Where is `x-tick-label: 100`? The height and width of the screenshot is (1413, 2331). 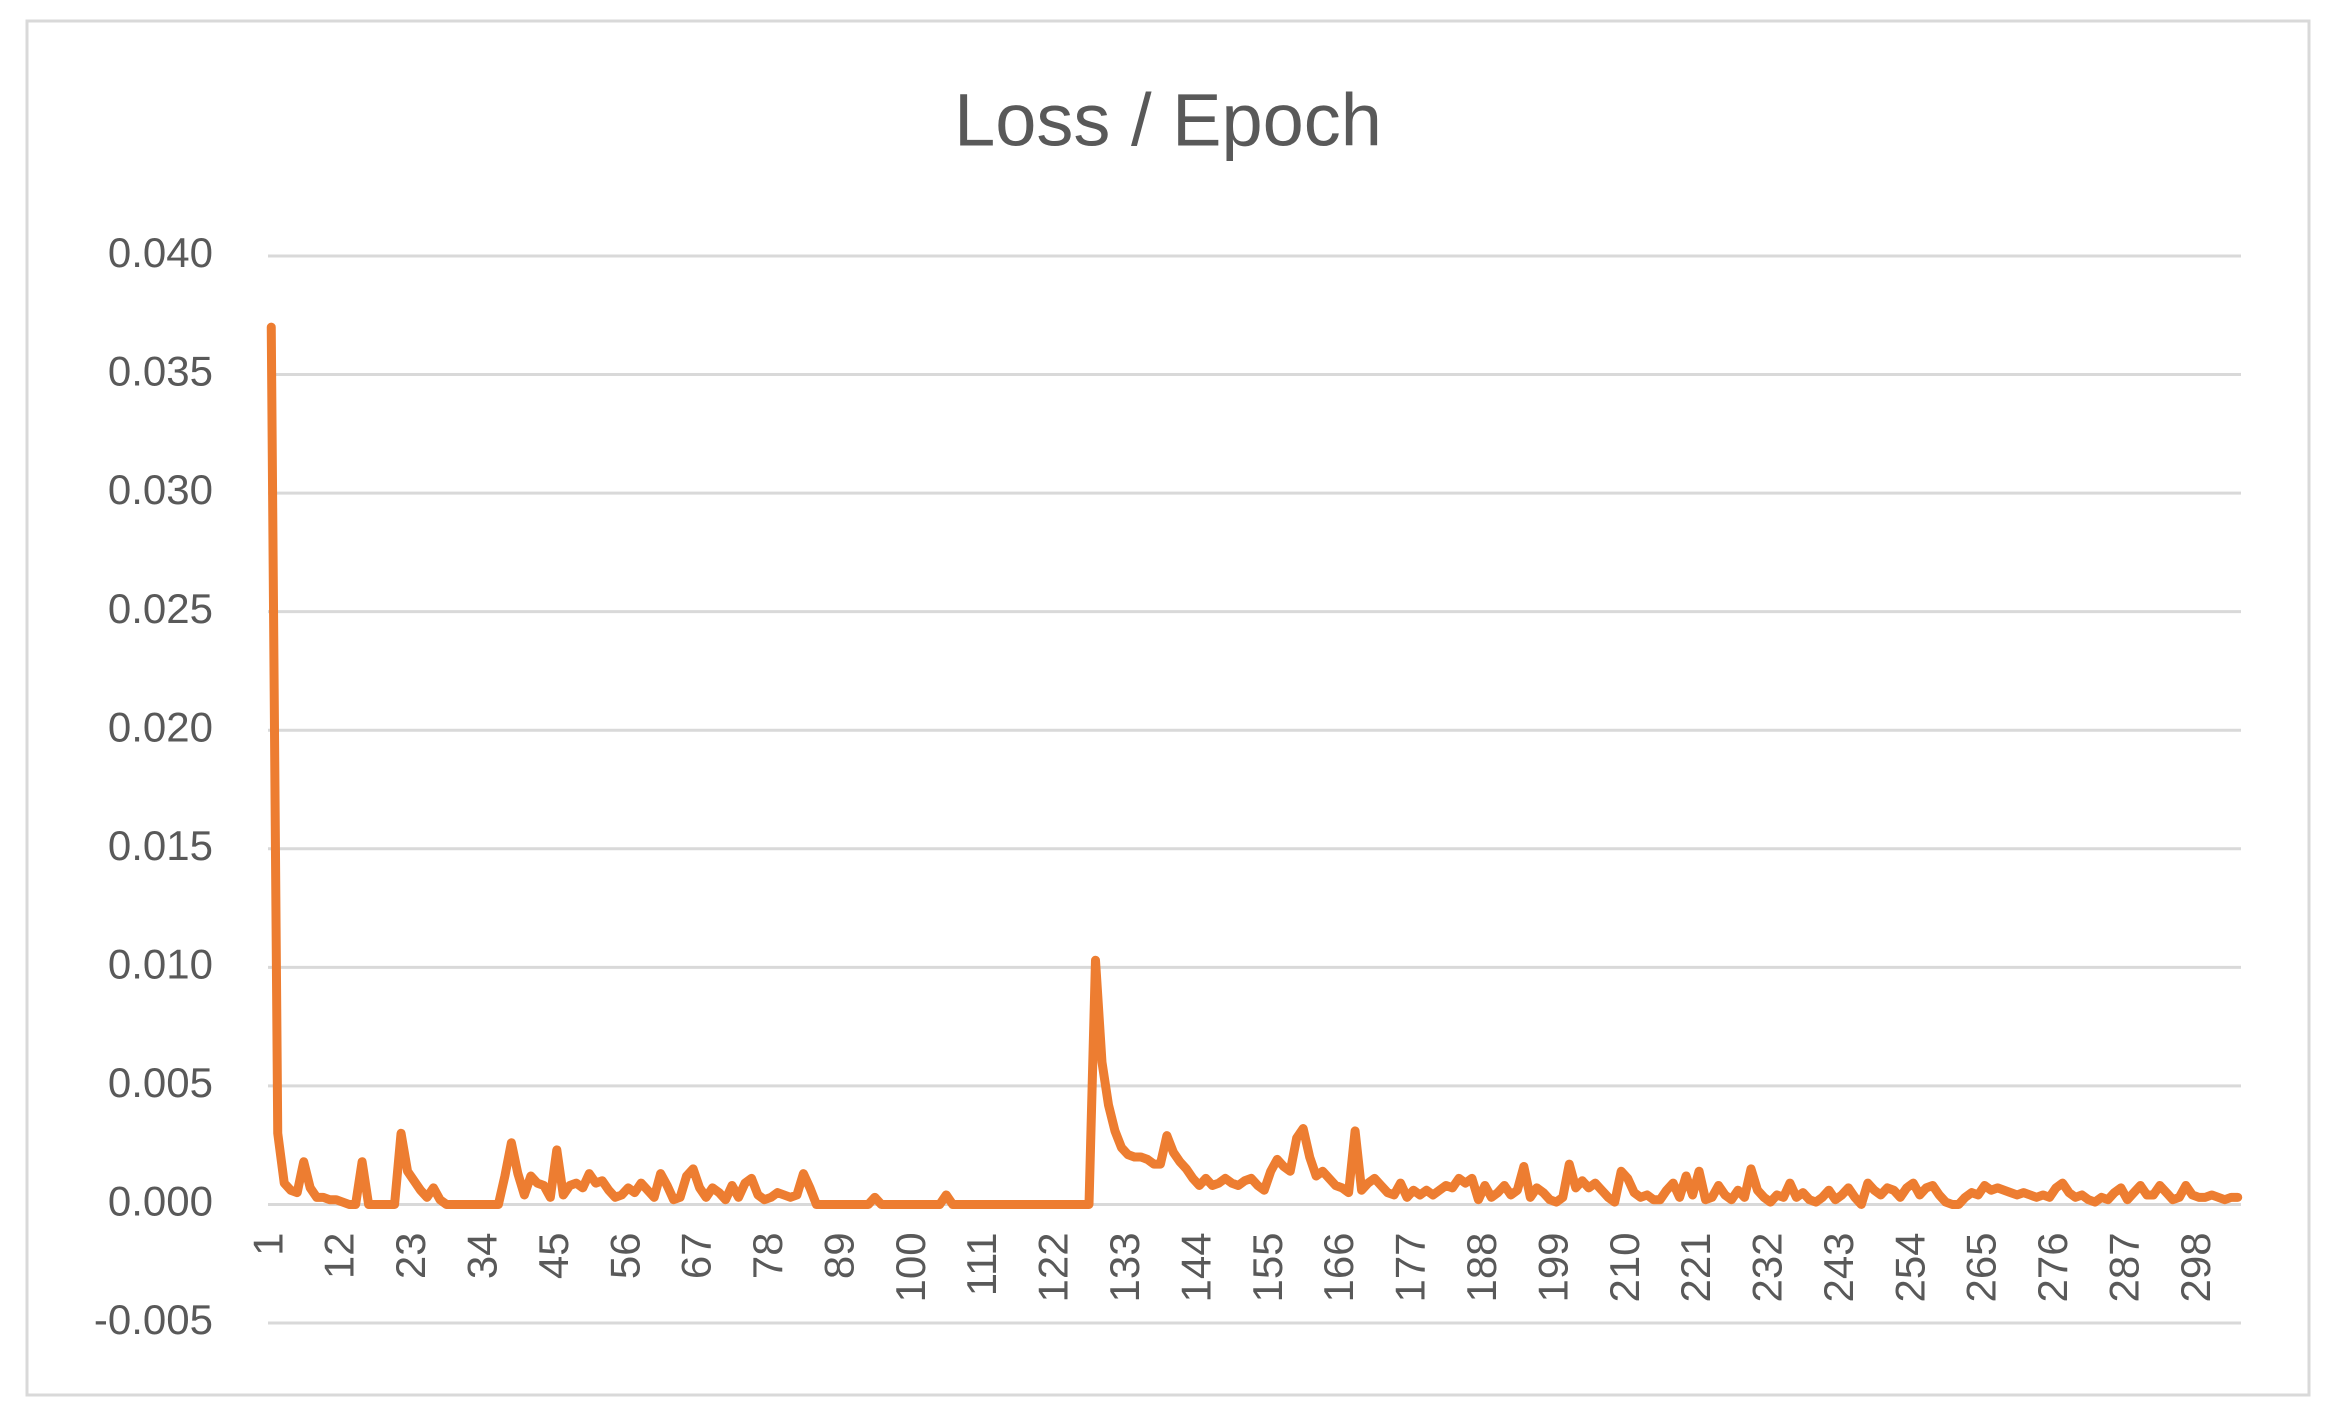 x-tick-label: 100 is located at coordinates (910, 1267).